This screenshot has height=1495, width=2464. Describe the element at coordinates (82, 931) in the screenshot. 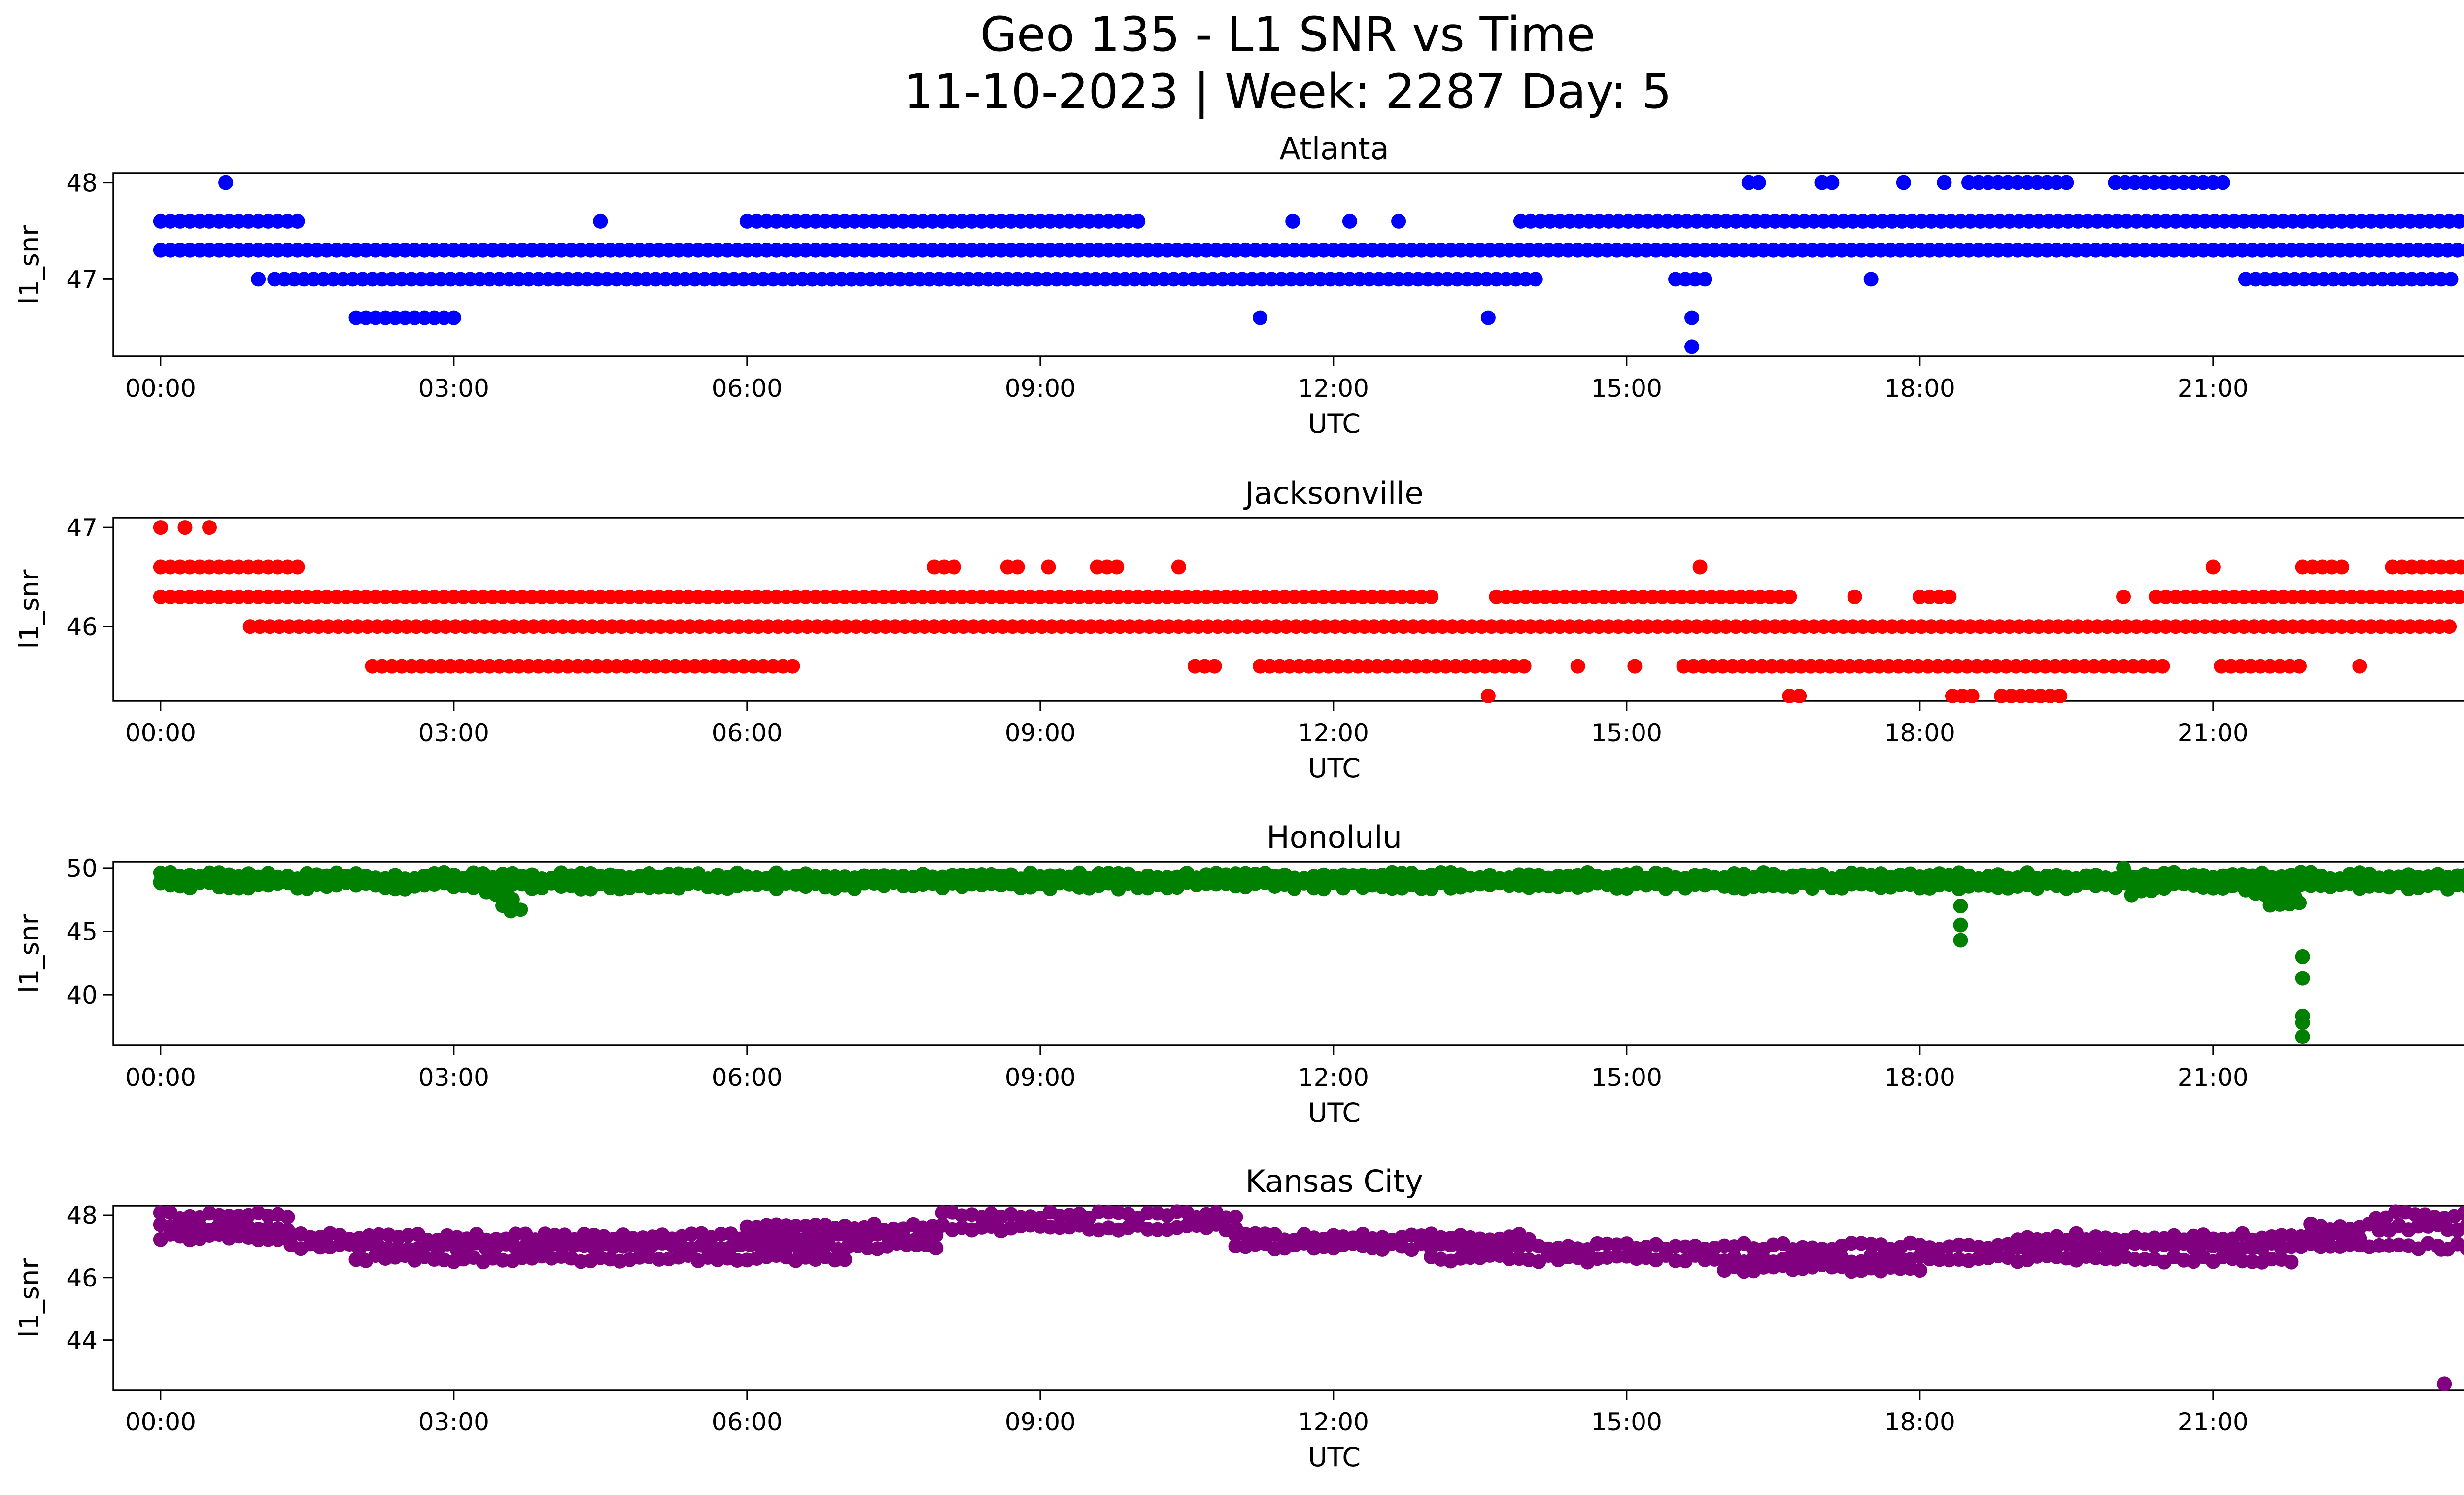

I see `y-tick-label: 45` at that location.